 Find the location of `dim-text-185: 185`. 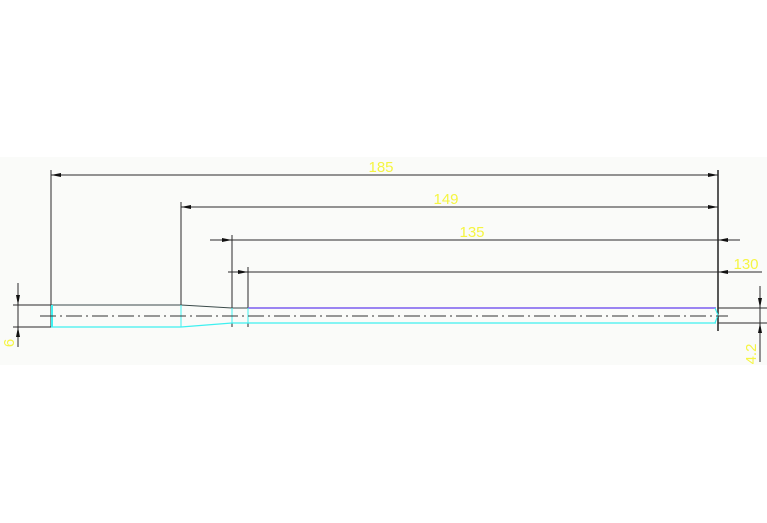

dim-text-185: 185 is located at coordinates (380, 167).